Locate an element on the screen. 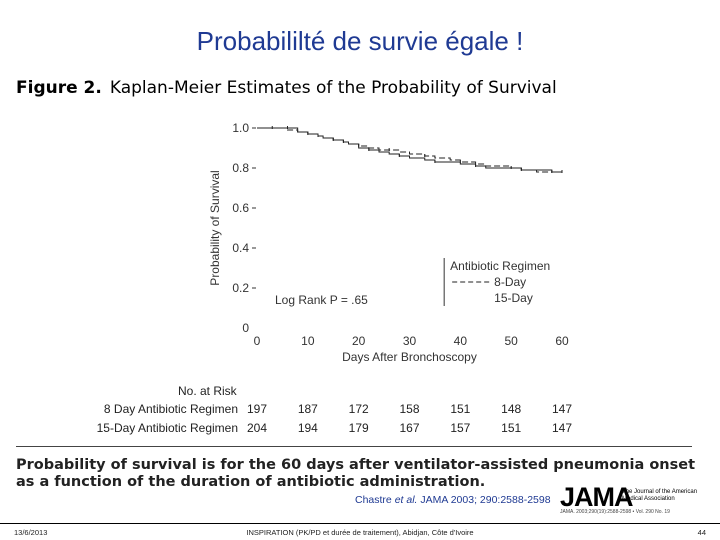 The width and height of the screenshot is (720, 540). risk-cell: 187 is located at coordinates (307, 409).